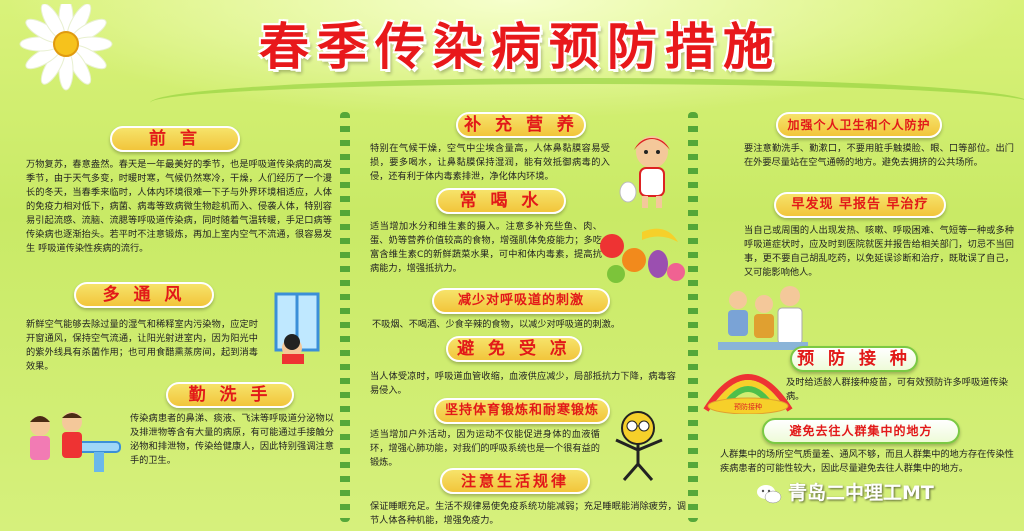 Image resolution: width=1024 pixels, height=531 pixels. I want to click on heading-ventilation: 多 通 风, so click(144, 295).